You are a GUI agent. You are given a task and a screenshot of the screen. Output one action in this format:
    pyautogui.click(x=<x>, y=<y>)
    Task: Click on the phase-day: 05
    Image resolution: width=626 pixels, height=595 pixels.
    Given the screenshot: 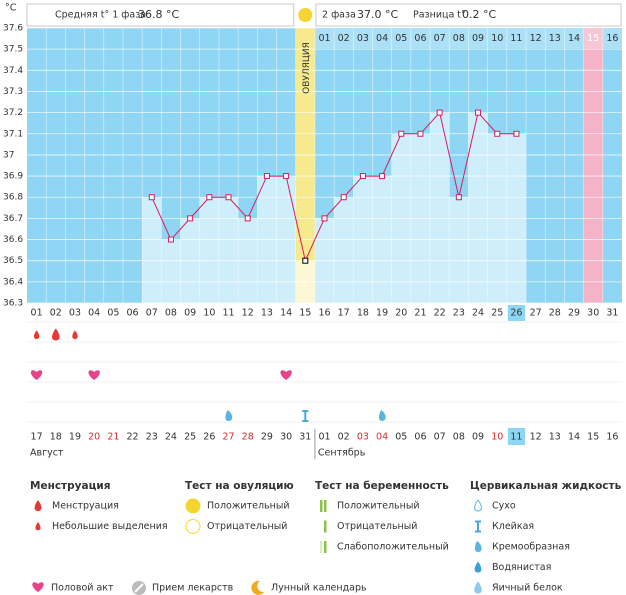 What is the action you would take?
    pyautogui.click(x=401, y=38)
    